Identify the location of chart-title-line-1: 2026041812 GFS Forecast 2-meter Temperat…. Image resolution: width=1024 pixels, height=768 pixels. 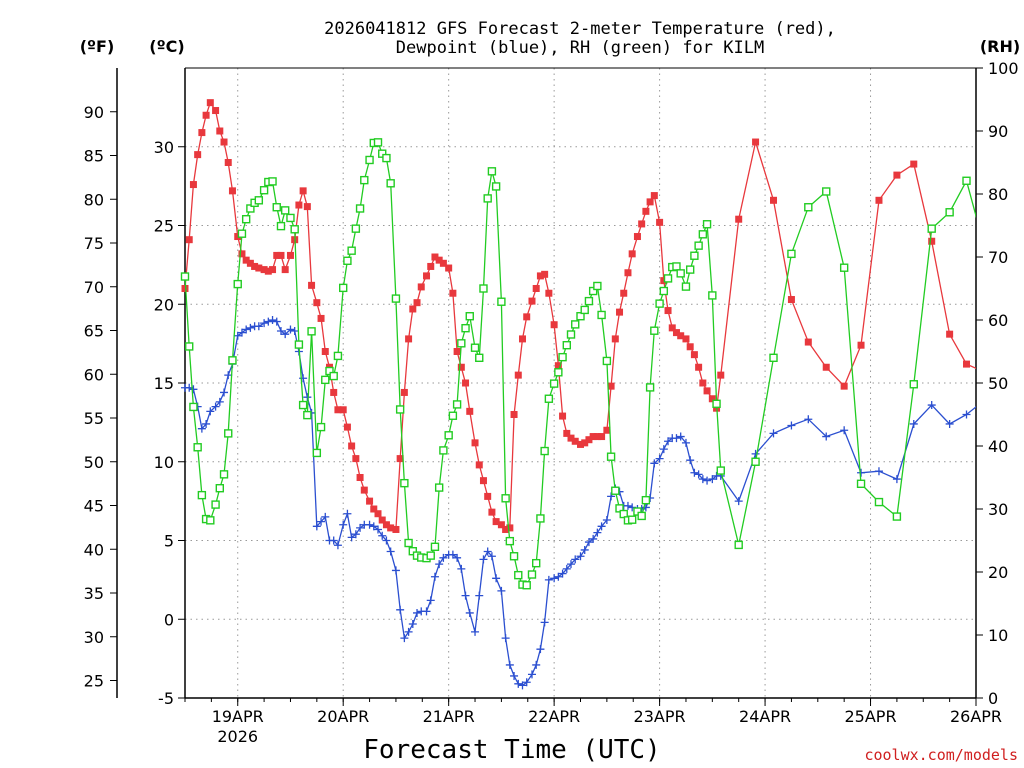
(580, 29).